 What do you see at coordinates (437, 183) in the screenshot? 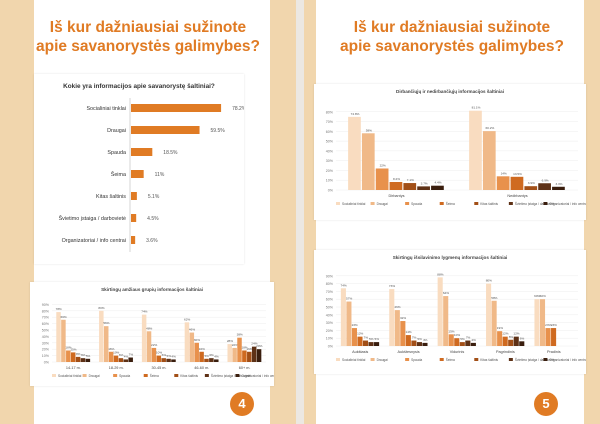
I see `data-label: 4.4%` at bounding box center [437, 183].